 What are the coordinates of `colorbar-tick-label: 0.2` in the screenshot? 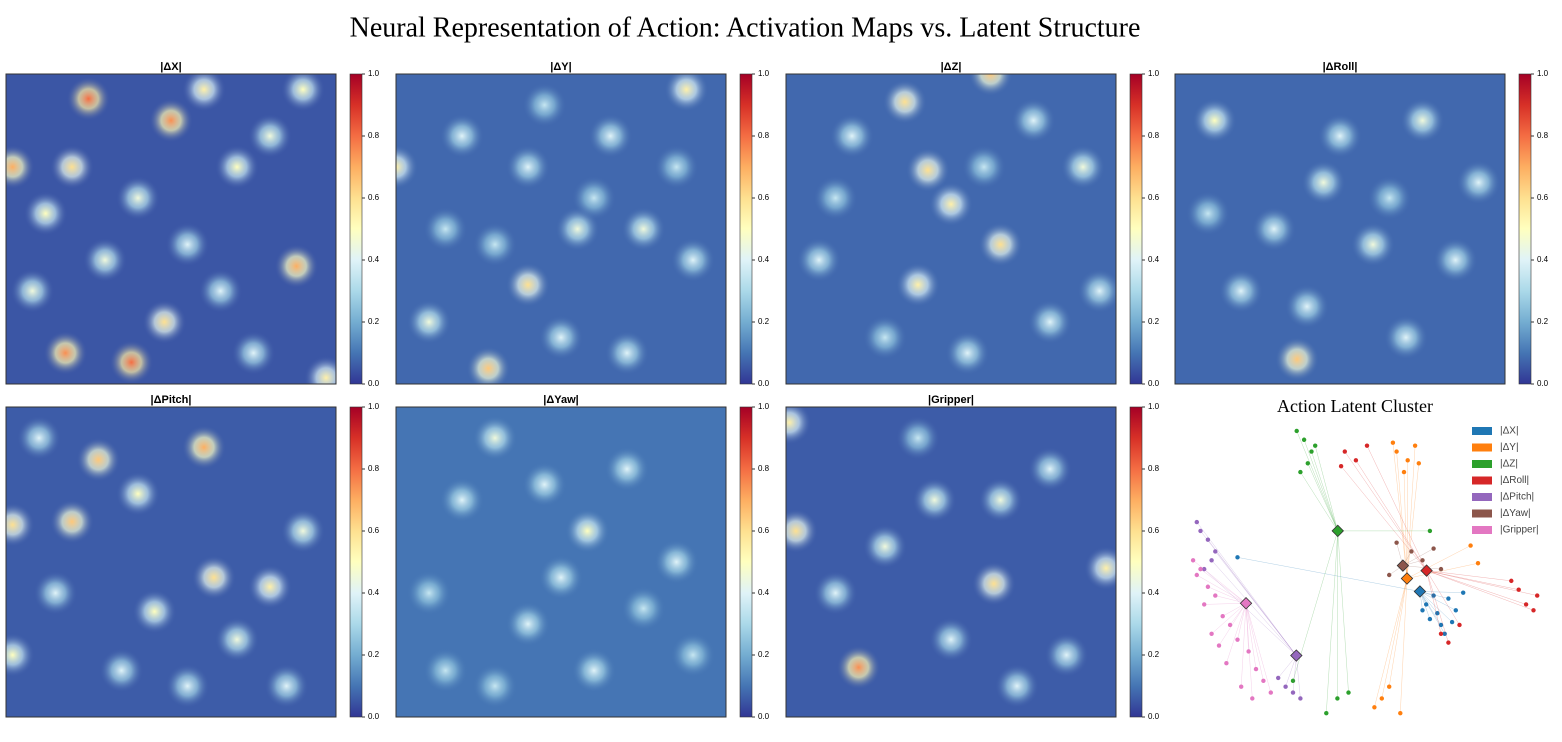 It's located at (764, 321).